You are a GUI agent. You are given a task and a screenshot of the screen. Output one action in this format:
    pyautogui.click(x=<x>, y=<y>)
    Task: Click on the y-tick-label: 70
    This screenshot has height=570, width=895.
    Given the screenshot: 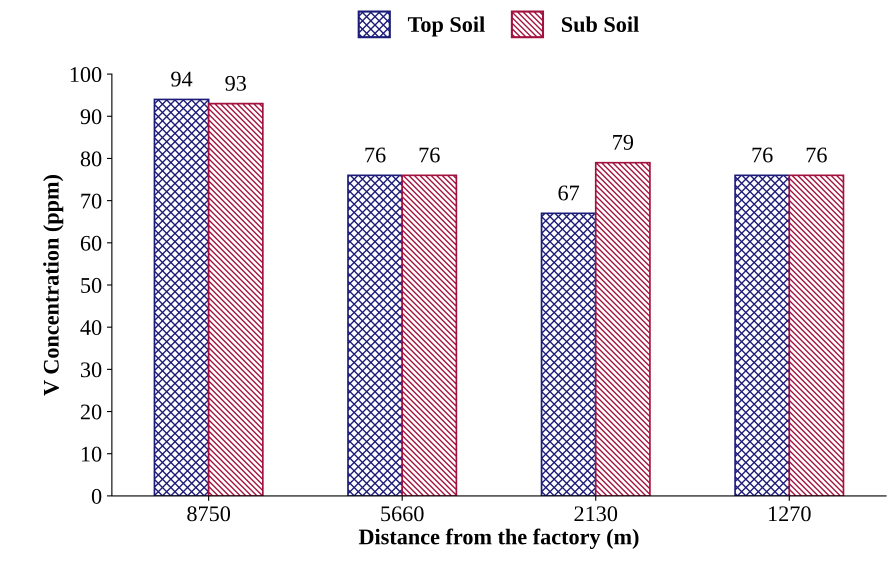 What is the action you would take?
    pyautogui.click(x=91, y=201)
    